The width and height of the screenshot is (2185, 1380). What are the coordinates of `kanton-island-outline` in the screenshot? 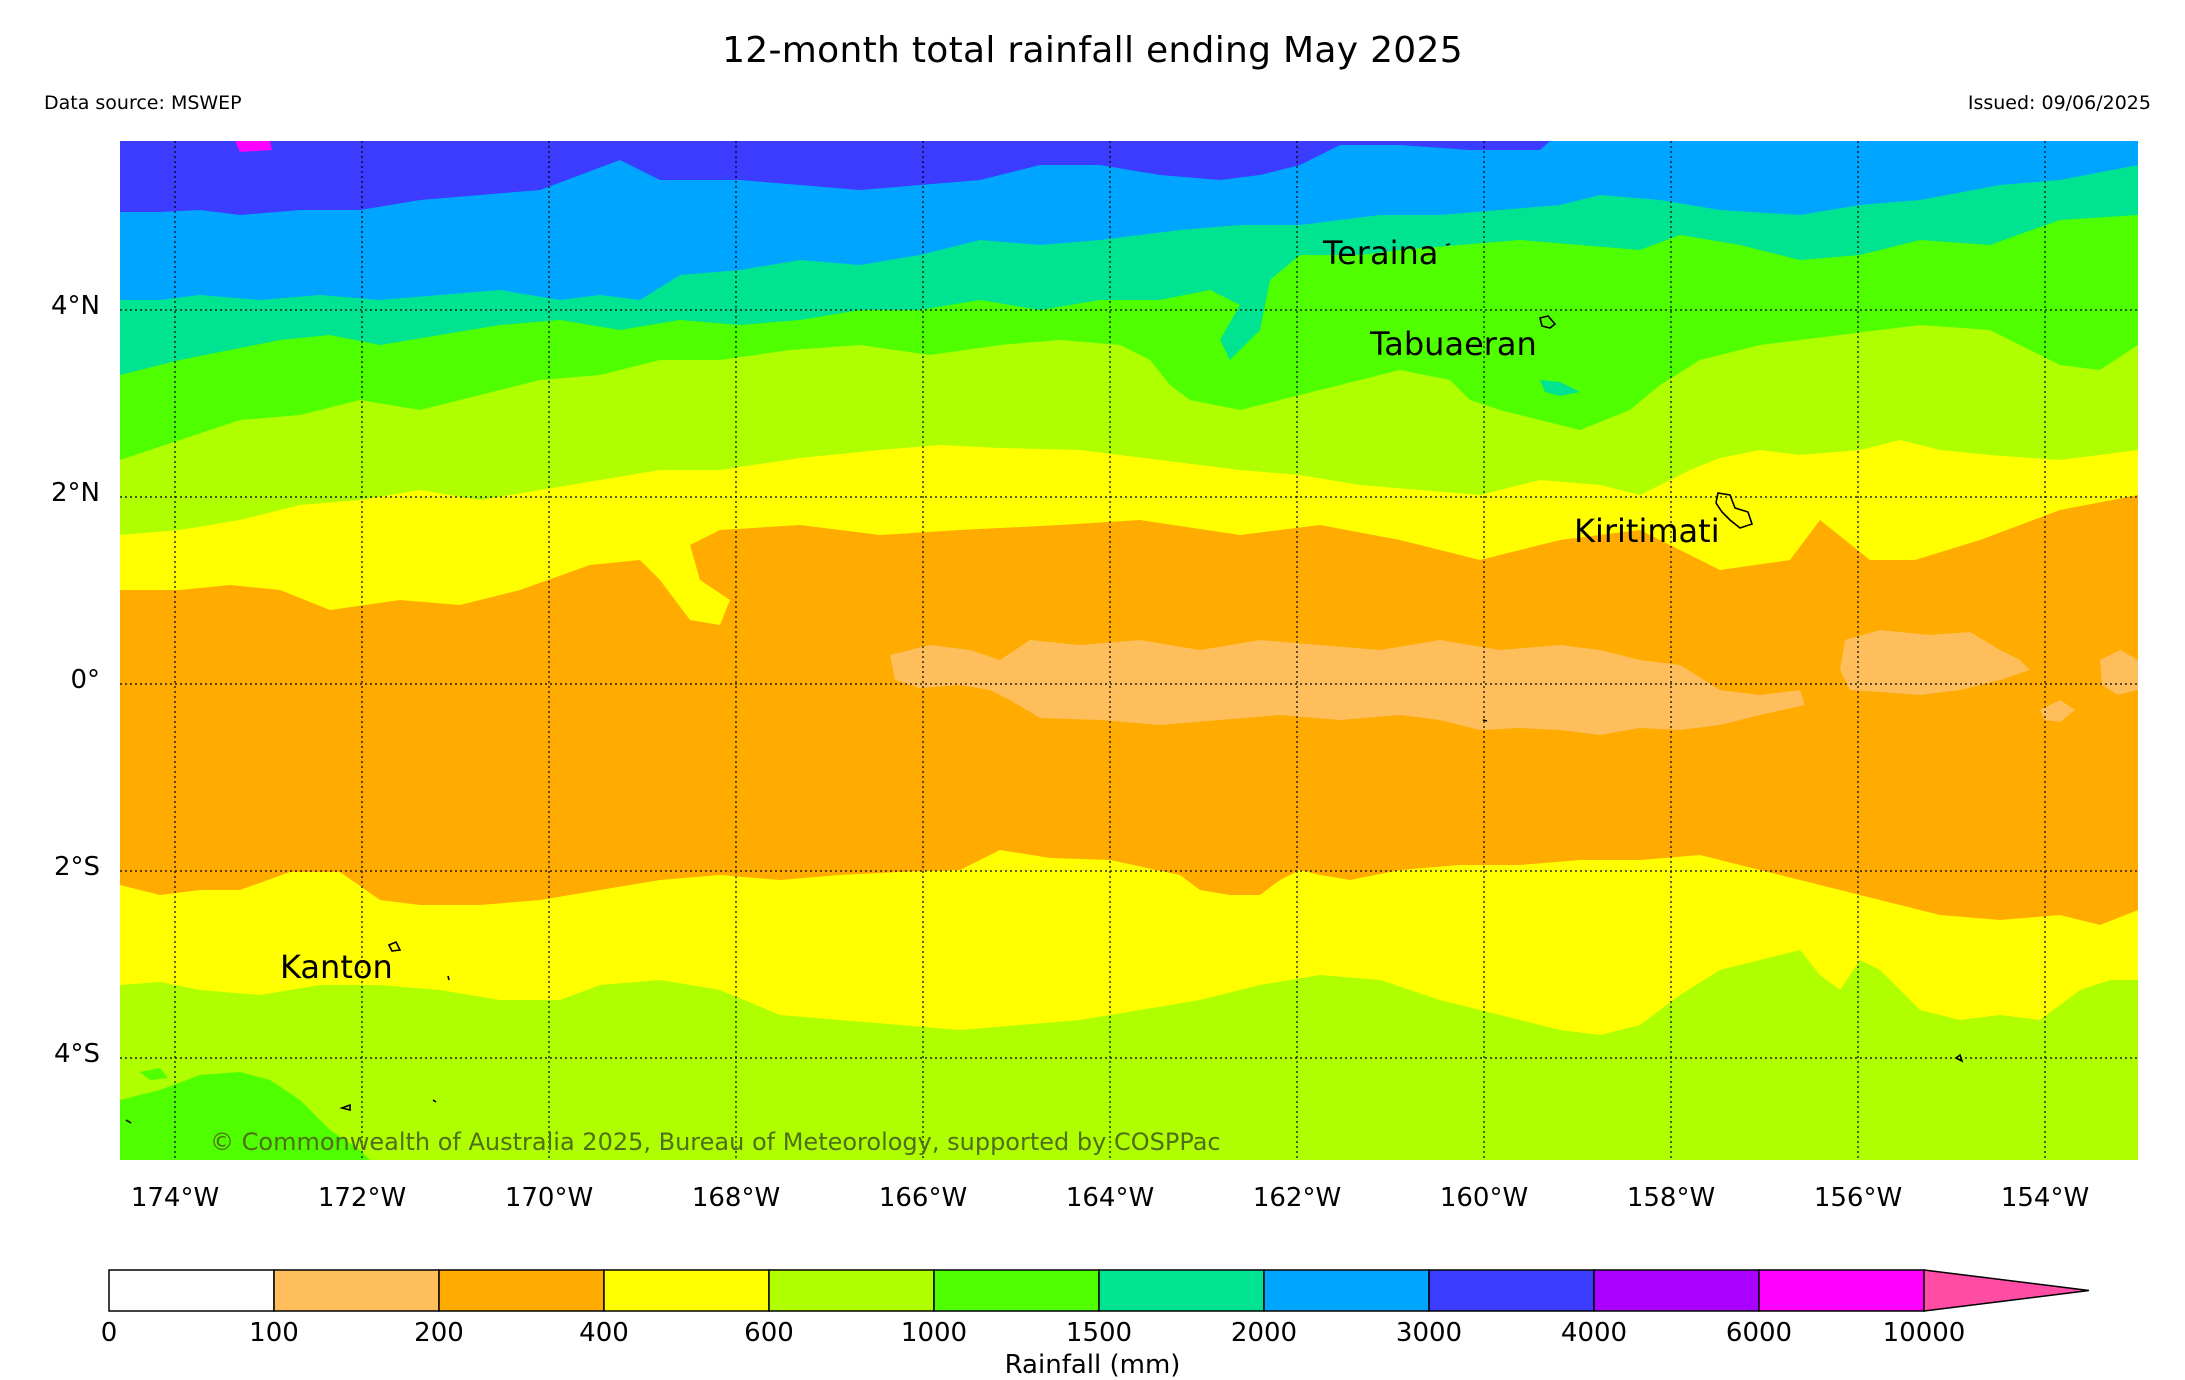 It's located at (394, 946).